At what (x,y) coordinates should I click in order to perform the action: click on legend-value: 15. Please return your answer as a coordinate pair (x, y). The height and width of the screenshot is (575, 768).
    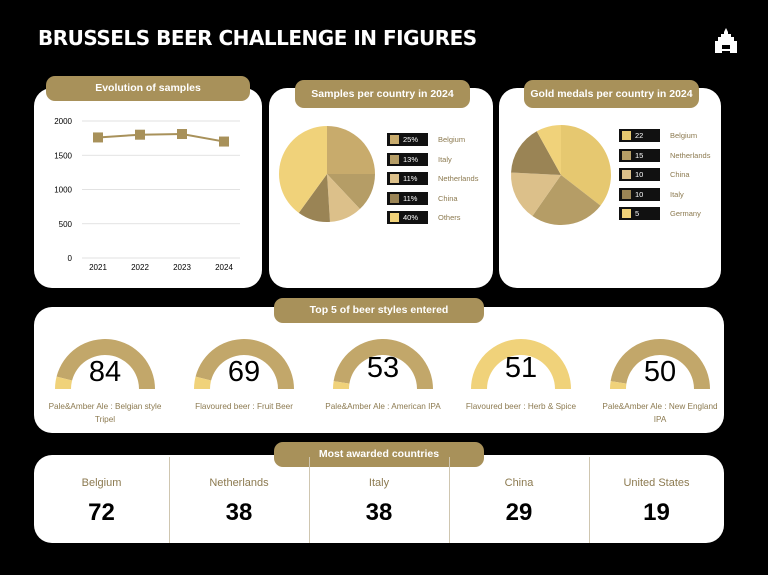
    Looking at the image, I should click on (639, 155).